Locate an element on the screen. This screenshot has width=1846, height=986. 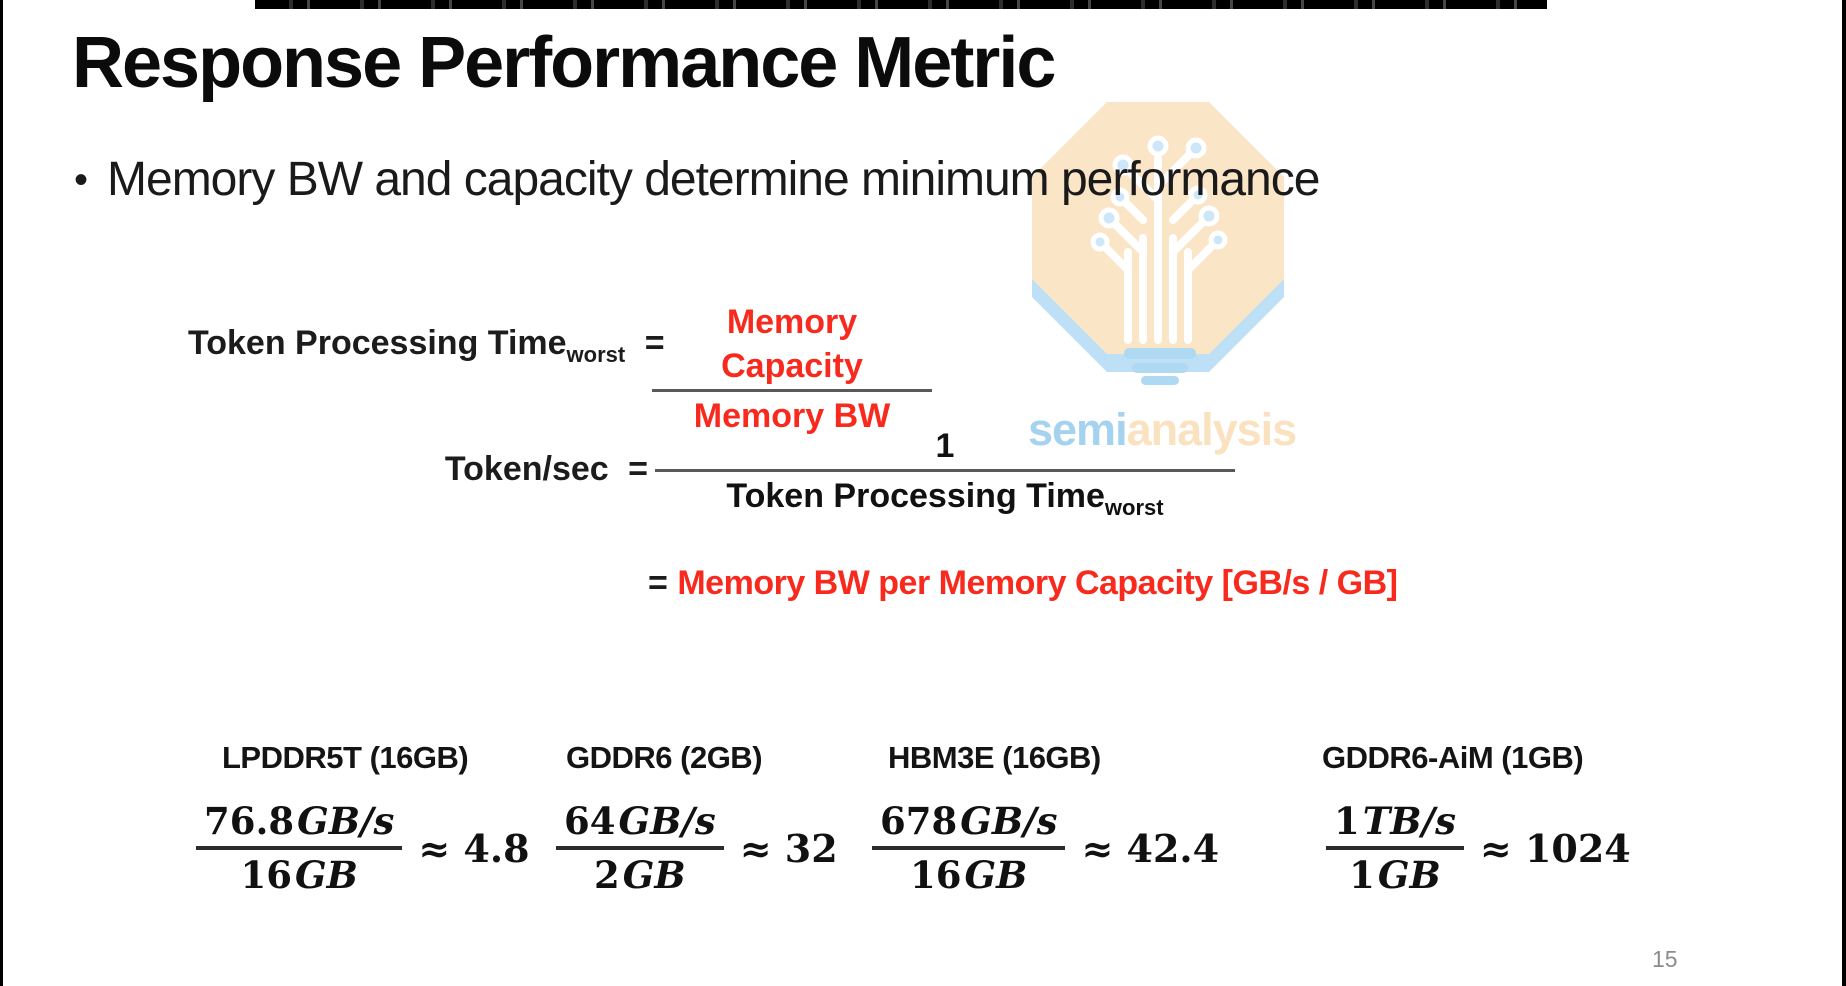
example-result: ≈ 42.4 is located at coordinates (1150, 848).